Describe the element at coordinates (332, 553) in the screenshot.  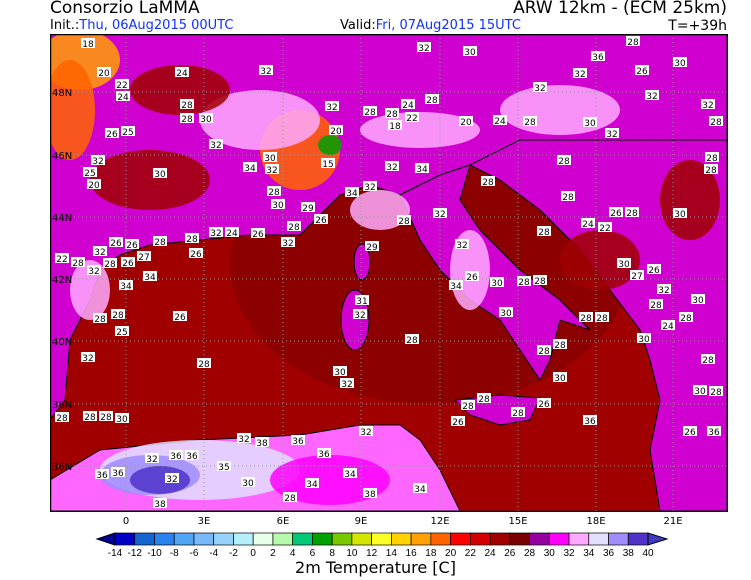
I see `colorbar-tick-label: 8` at that location.